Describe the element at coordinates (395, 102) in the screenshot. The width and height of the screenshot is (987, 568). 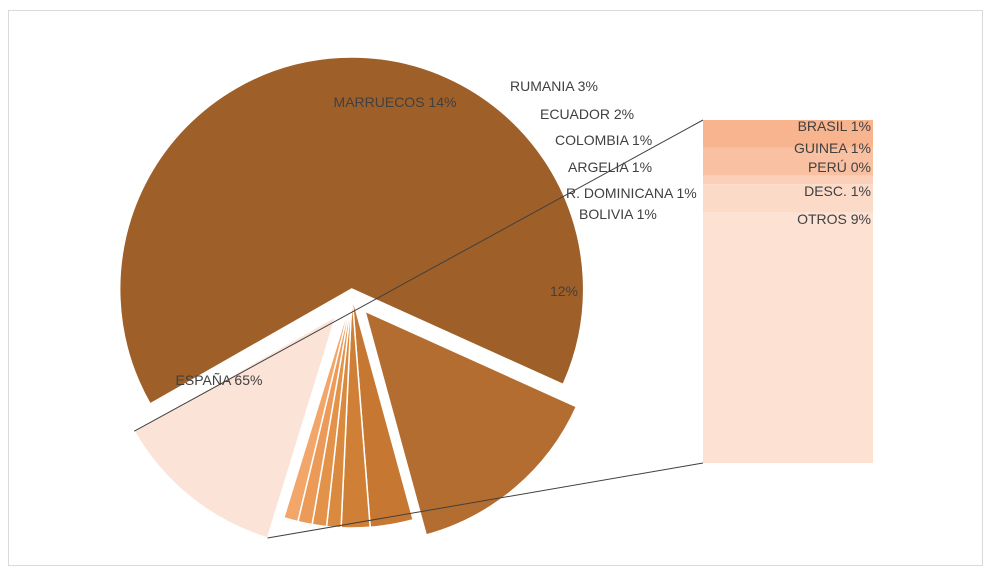
I see `data-label-marruecos: MARRUECOS 14%` at that location.